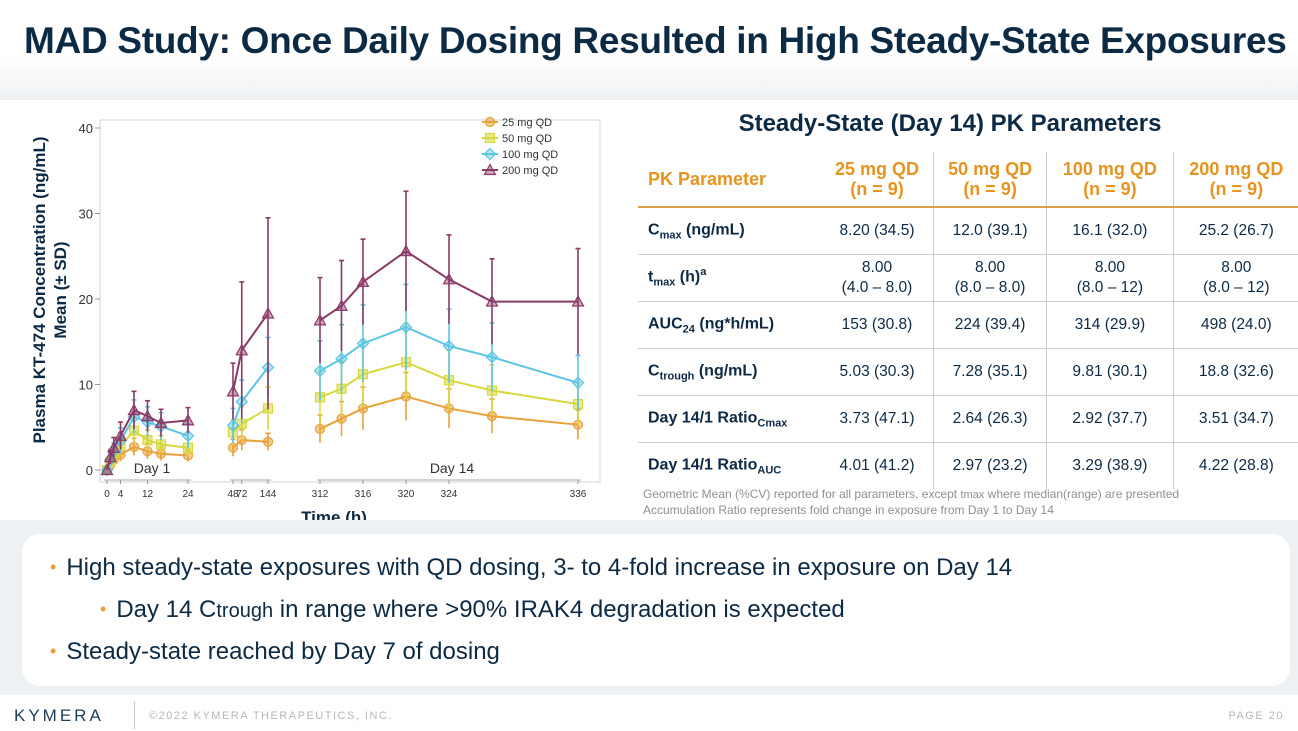  Describe the element at coordinates (877, 231) in the screenshot. I see `row-value: 8.20 (34.5)` at that location.